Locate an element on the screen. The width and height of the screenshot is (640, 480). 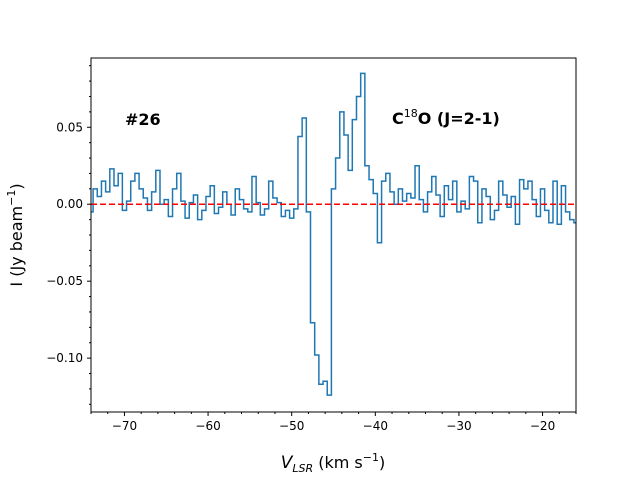
x-axis-label: VLSR (km s−1) is located at coordinates (333, 463).